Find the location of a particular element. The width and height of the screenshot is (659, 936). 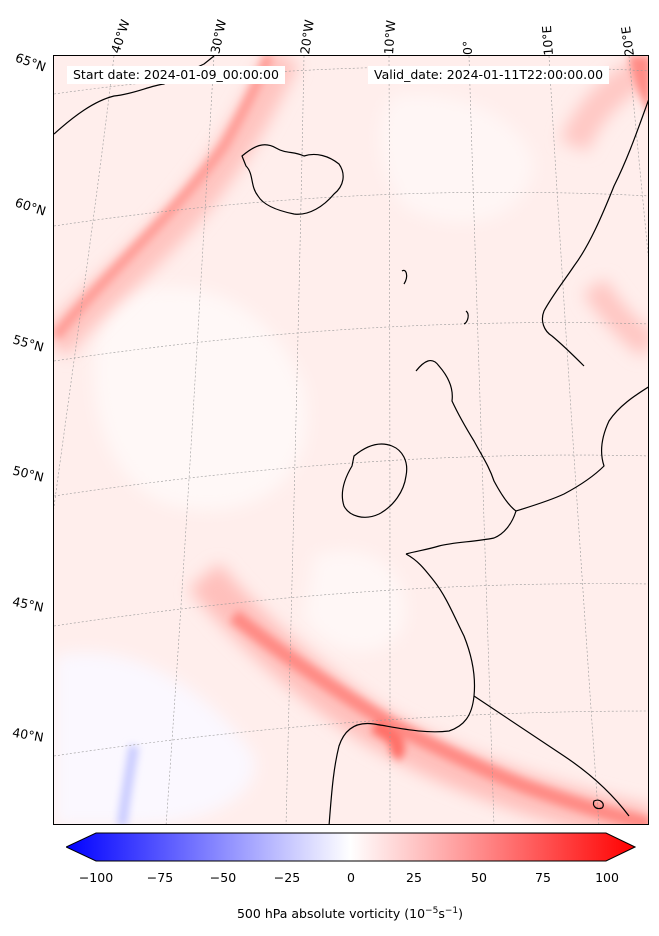

lat-label-65n: 65°N is located at coordinates (31, 62).